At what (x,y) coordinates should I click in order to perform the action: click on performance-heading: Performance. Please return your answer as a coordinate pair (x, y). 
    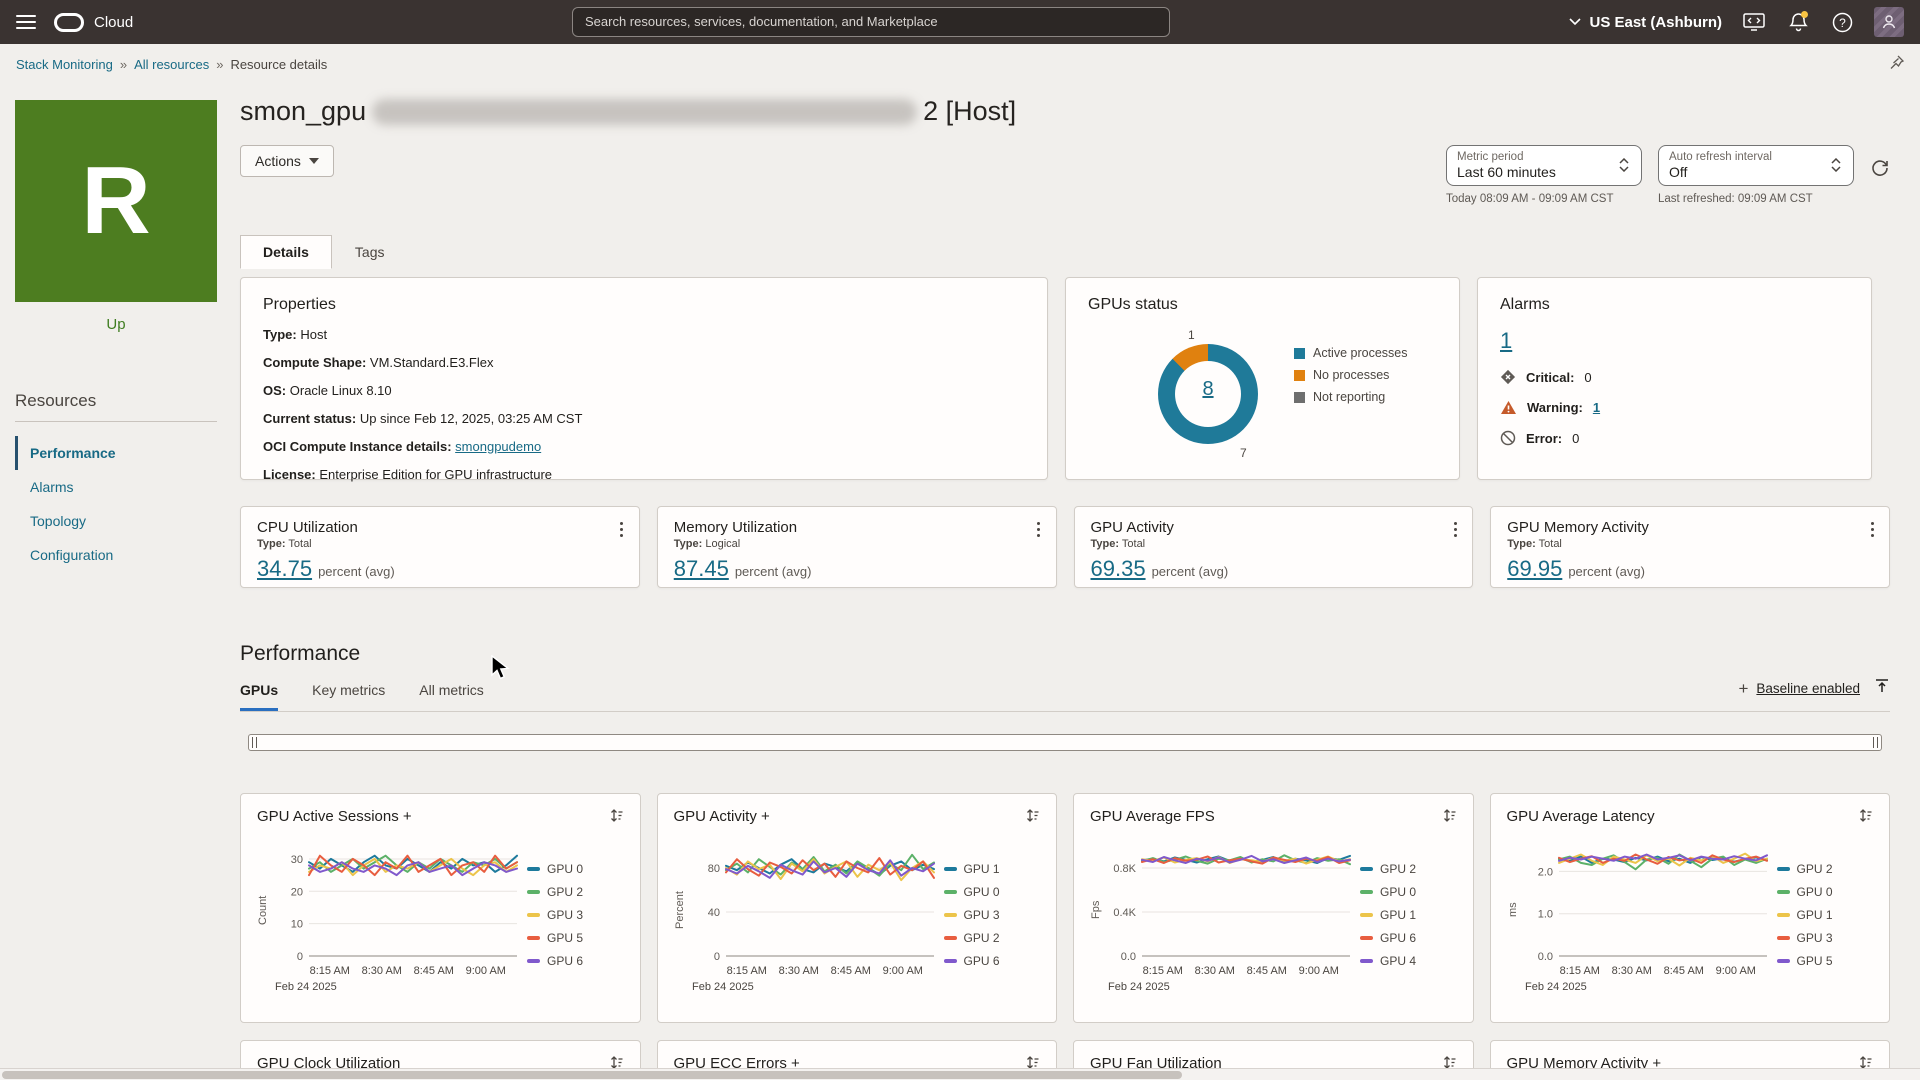
    Looking at the image, I should click on (300, 653).